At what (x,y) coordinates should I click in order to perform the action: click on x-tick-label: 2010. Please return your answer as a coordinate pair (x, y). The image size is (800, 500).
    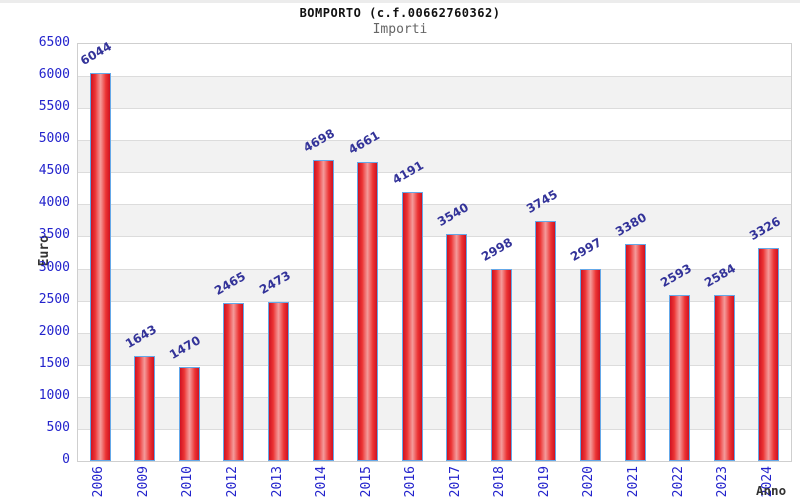
    Looking at the image, I should click on (188, 482).